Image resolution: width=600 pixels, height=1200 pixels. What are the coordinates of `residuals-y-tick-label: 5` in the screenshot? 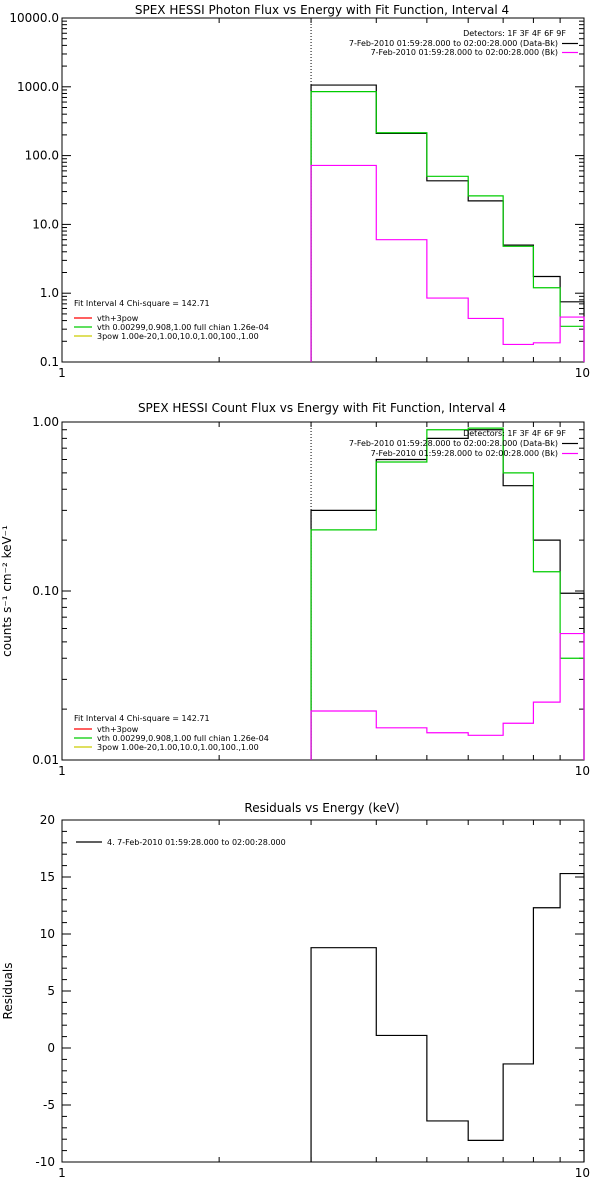 It's located at (51, 991).